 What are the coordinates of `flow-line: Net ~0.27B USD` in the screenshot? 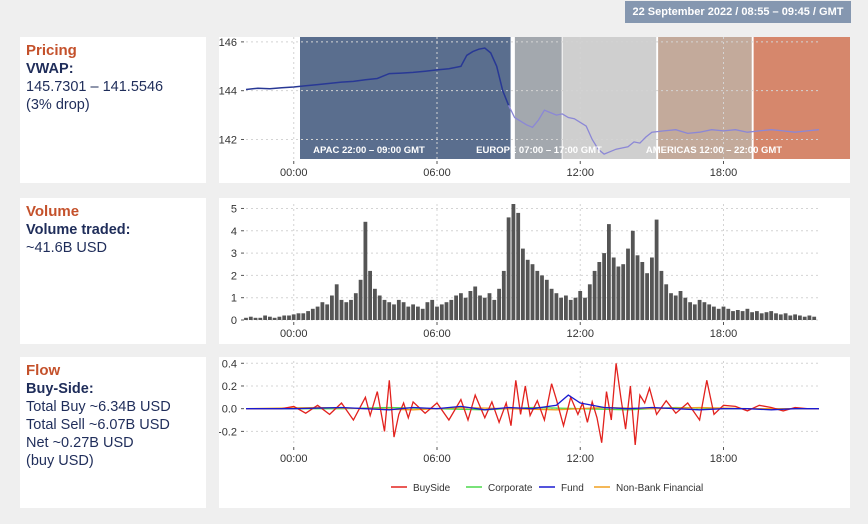 It's located at (80, 443).